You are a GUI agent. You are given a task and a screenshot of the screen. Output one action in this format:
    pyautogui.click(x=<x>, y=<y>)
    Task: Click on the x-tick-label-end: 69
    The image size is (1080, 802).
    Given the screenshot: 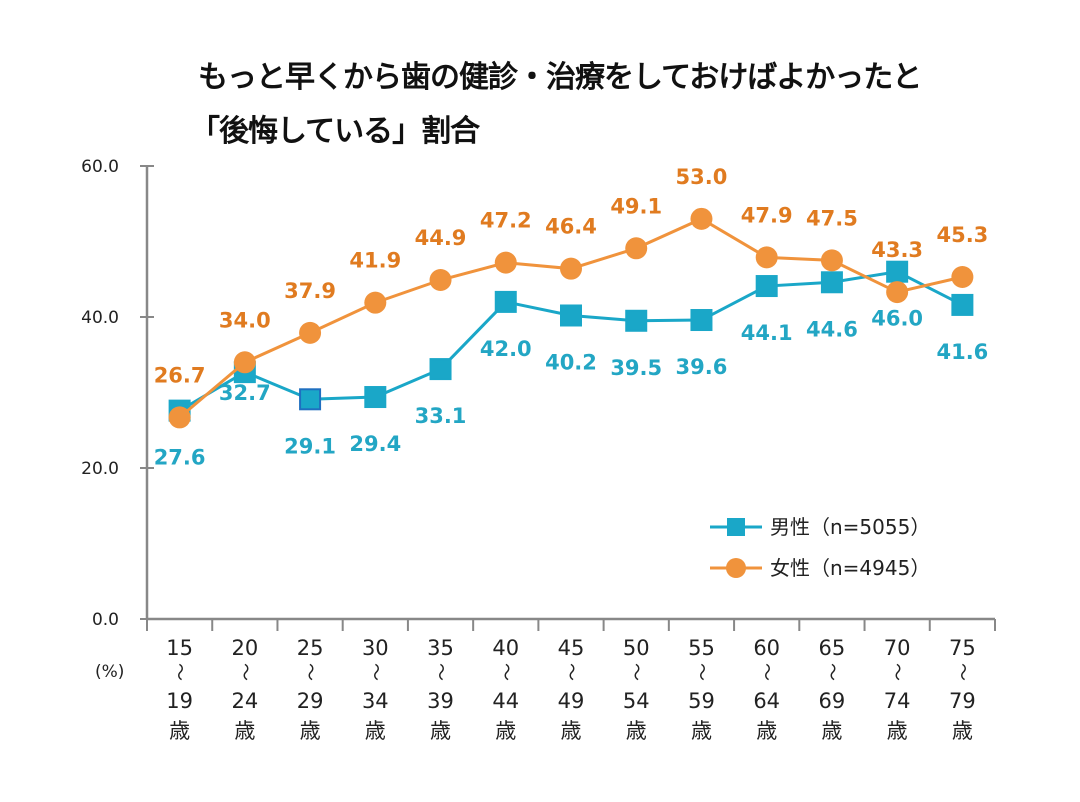 What is the action you would take?
    pyautogui.click(x=832, y=701)
    